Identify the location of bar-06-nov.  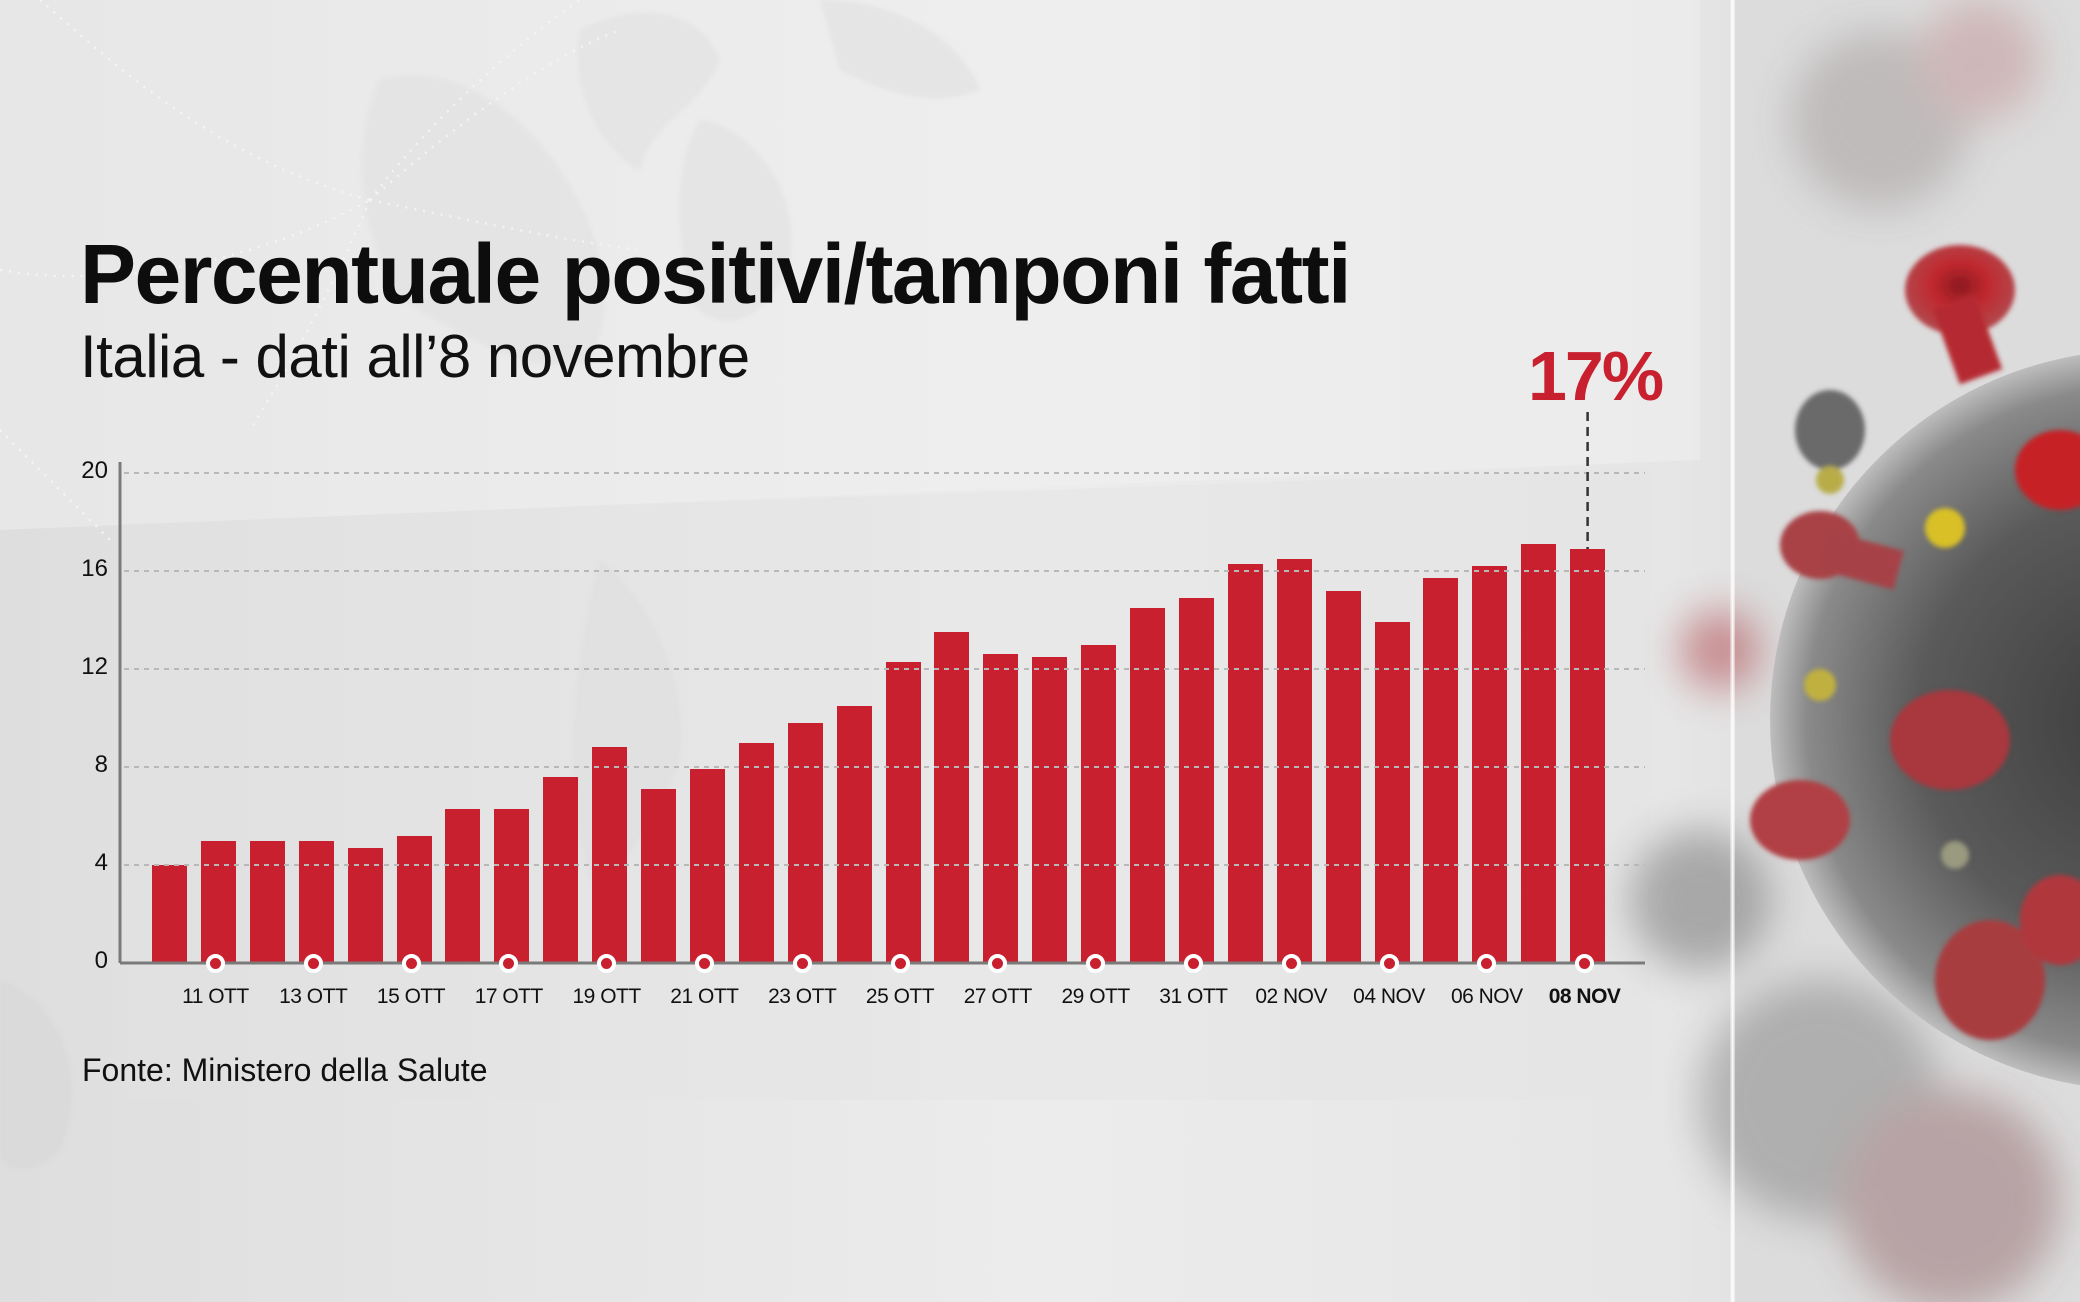
(1490, 764).